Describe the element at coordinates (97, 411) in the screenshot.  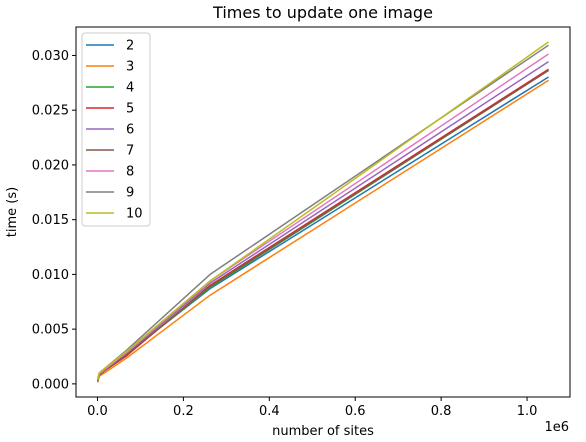
I see `x-tick-label: 0.0` at that location.